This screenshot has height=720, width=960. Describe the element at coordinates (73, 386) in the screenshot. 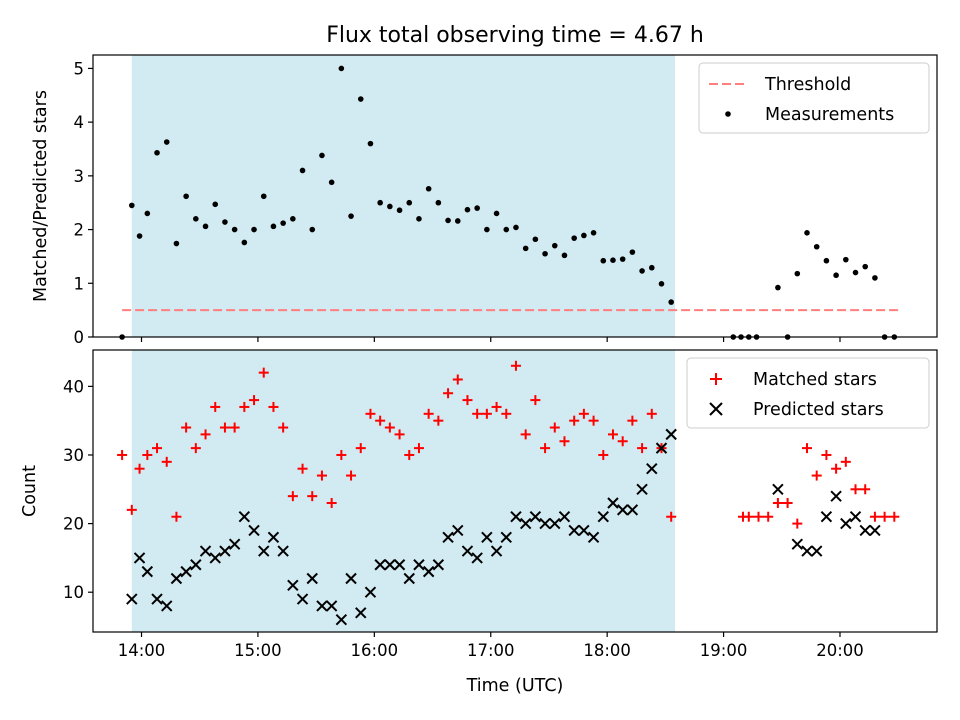

I see `y-tick-label: 40` at that location.